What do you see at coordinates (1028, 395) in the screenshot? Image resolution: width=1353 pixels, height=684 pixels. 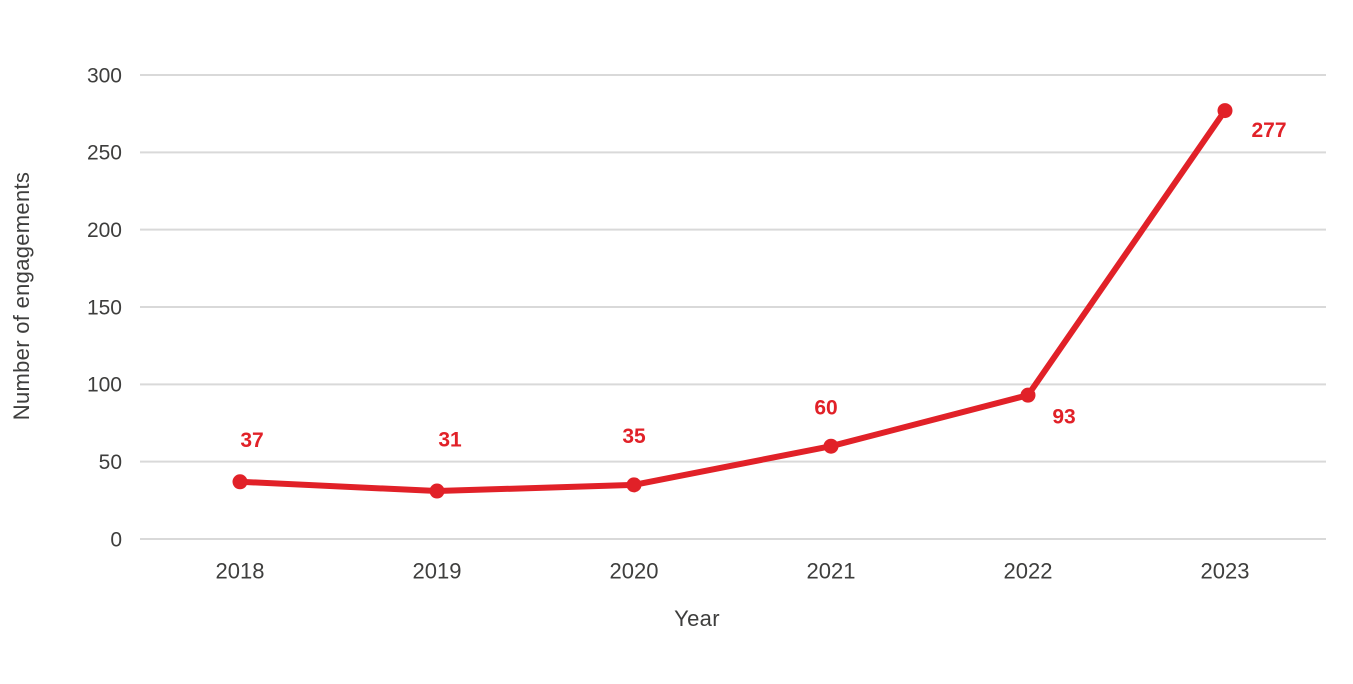 I see `data-point-2022` at bounding box center [1028, 395].